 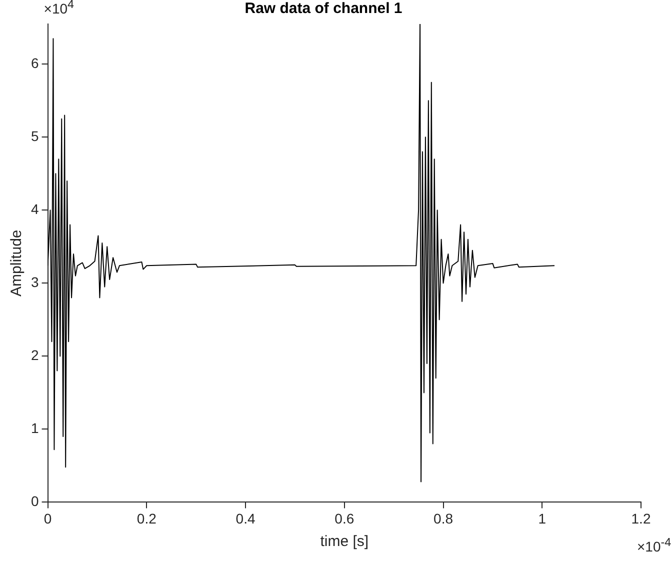 What do you see at coordinates (34, 501) in the screenshot?
I see `y-tick-label: 0` at bounding box center [34, 501].